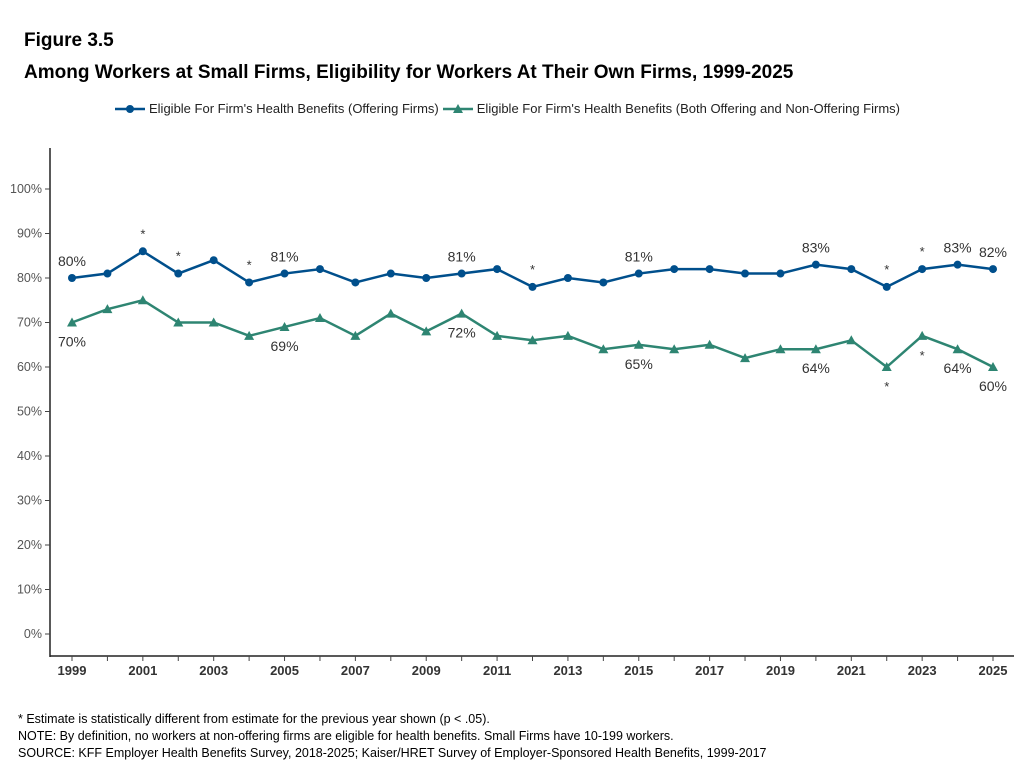 The height and width of the screenshot is (770, 1023). I want to click on data-label: 72%, so click(462, 333).